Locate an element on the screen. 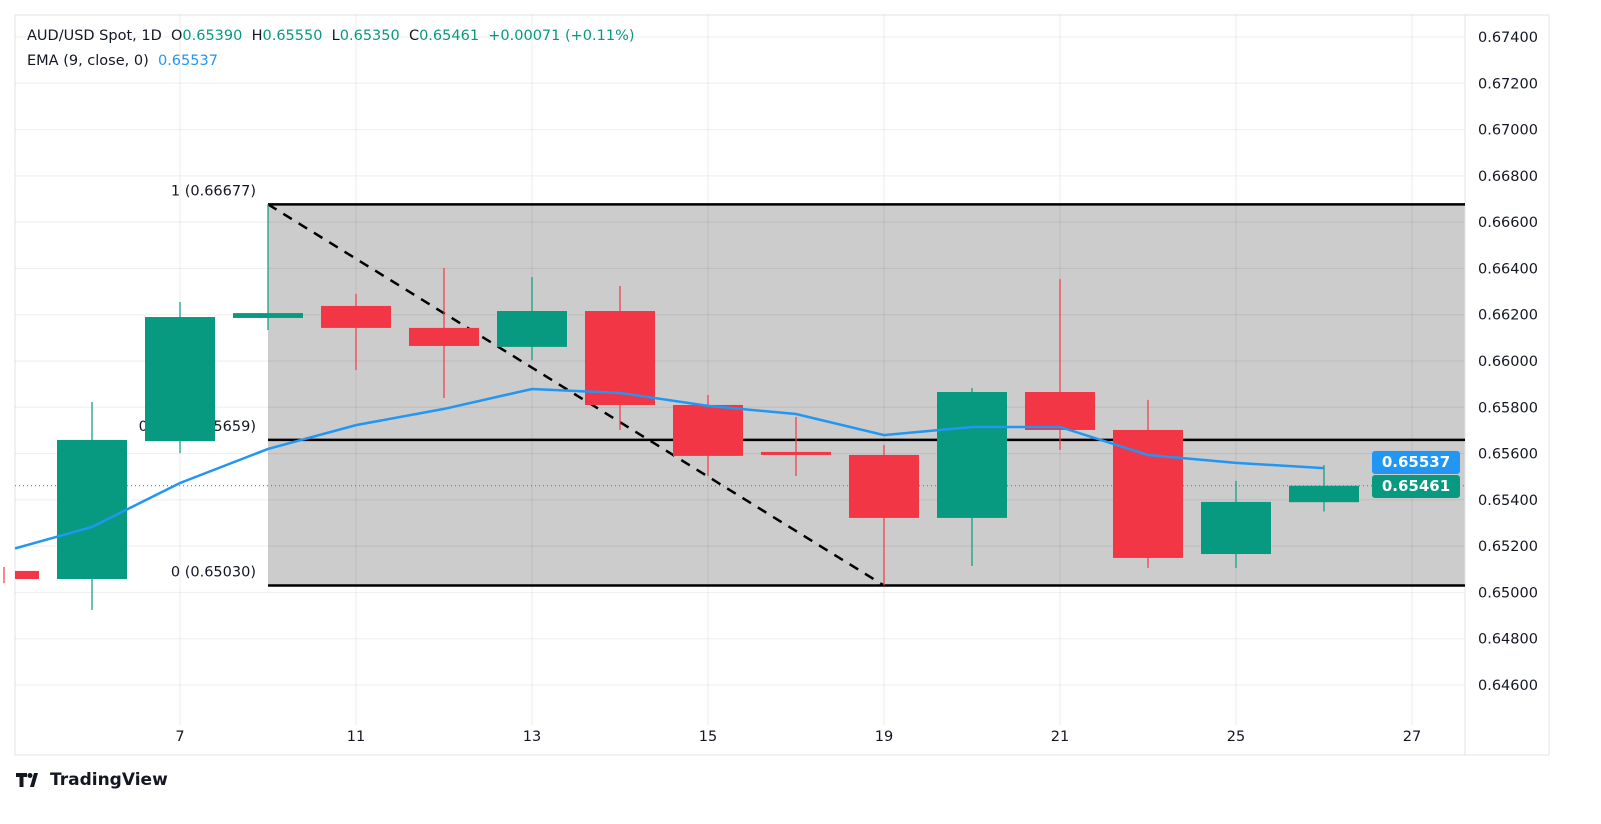 This screenshot has width=1601, height=824. y-tick-label: 0.65200 is located at coordinates (1508, 547).